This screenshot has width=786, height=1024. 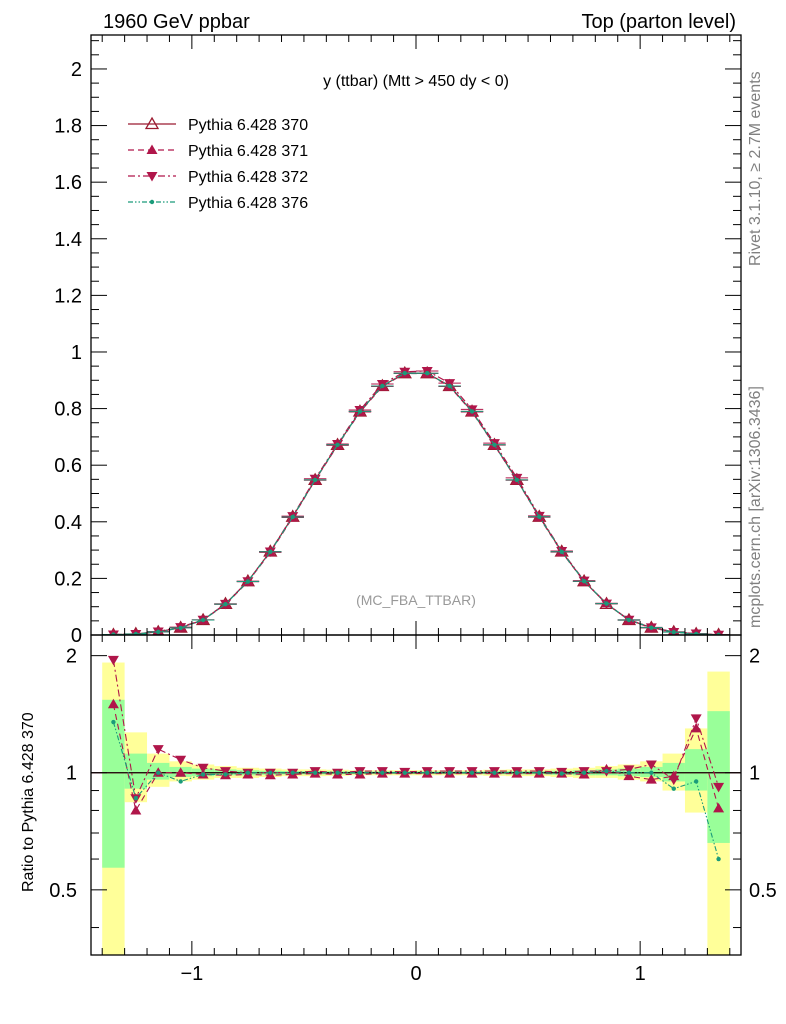 What do you see at coordinates (755, 507) in the screenshot?
I see `mcplots-label: mcplots.cern.ch [arXiv:1306.3436]` at bounding box center [755, 507].